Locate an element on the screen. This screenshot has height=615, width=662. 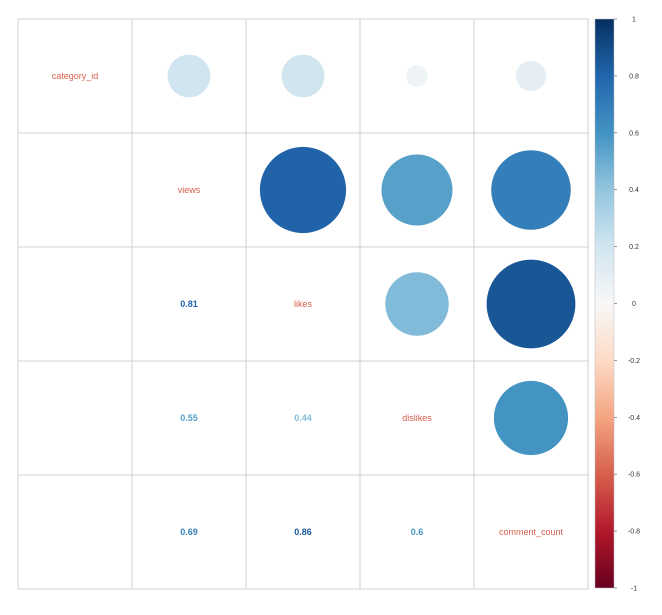
diagonal-label: comment_count is located at coordinates (531, 532).